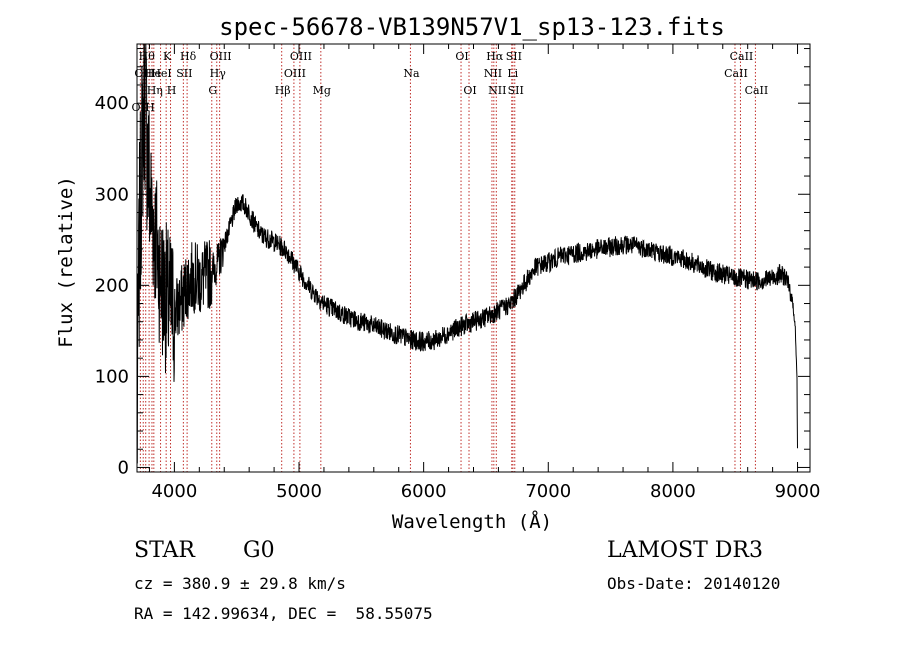  I want to click on y-tick-label-4: 400, so click(112, 103).